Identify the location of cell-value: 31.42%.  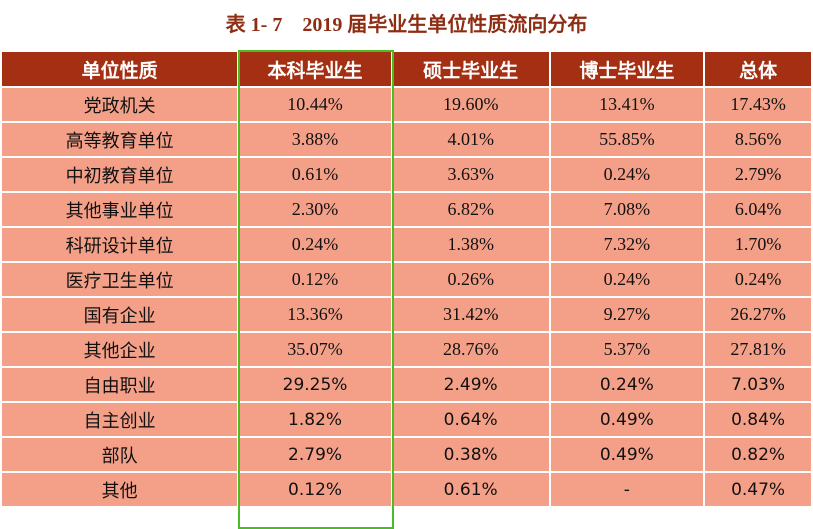
(470, 314).